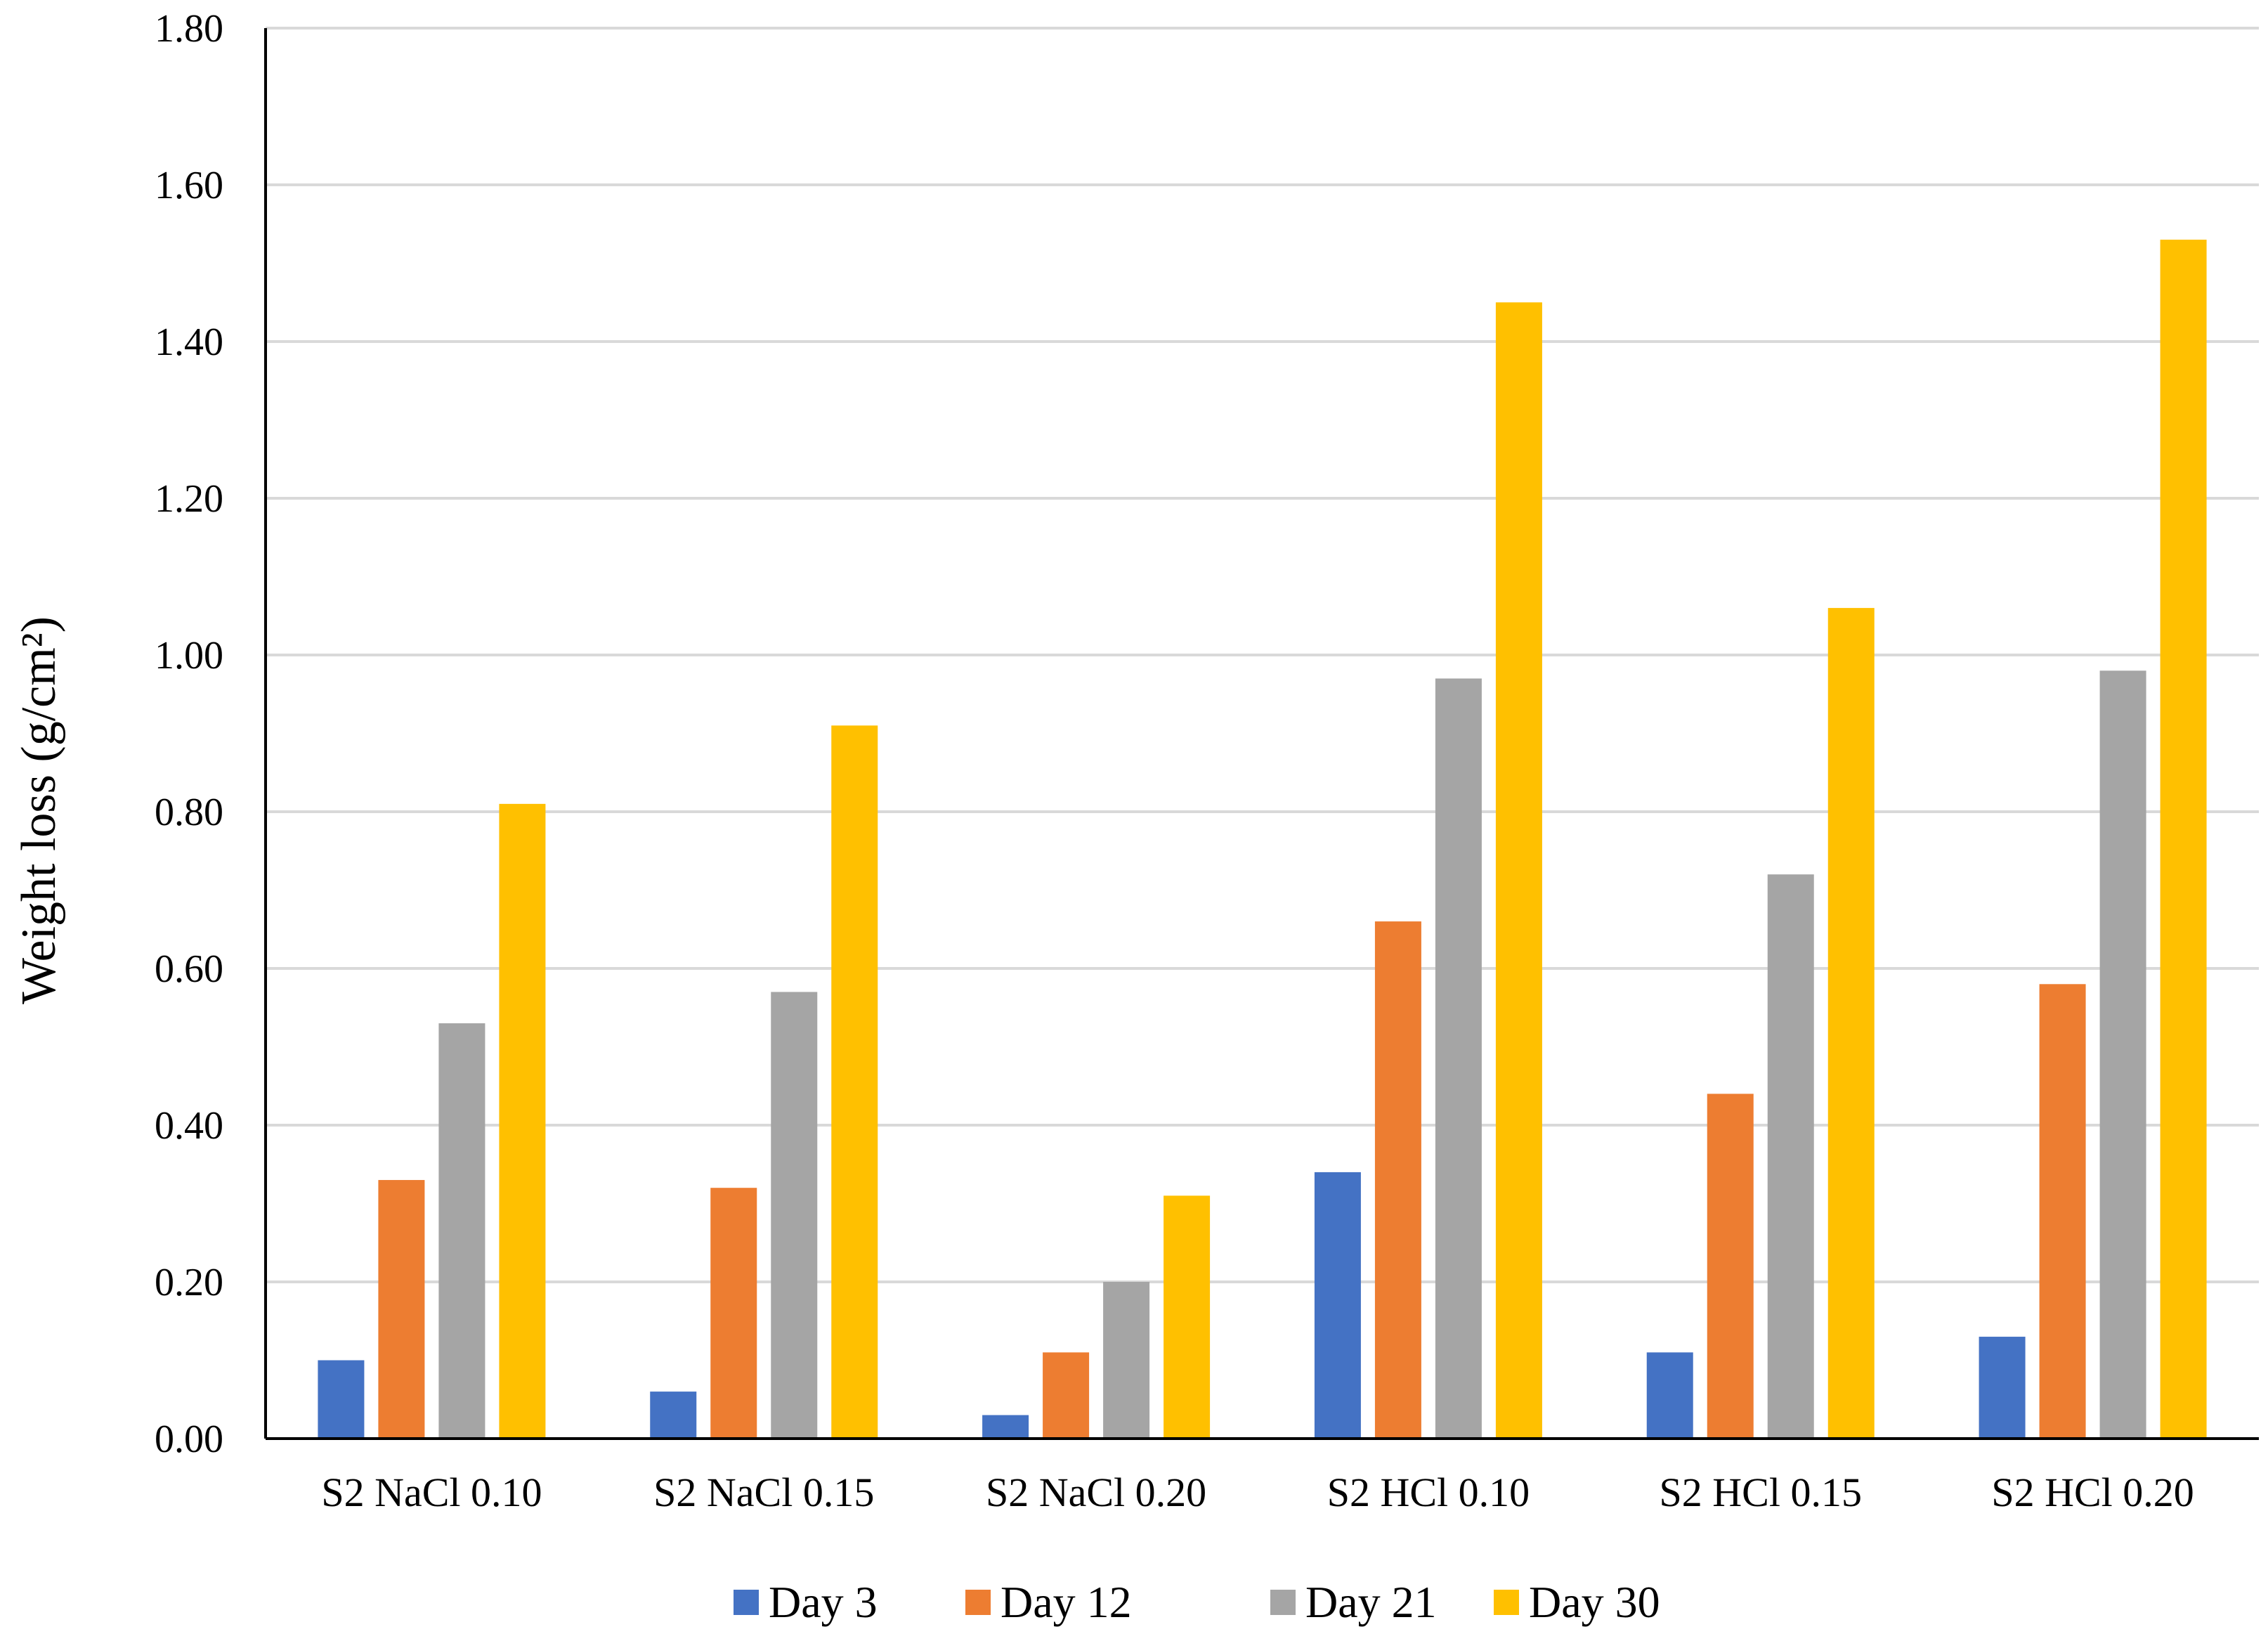 This screenshot has height=1641, width=2268. Describe the element at coordinates (1428, 1492) in the screenshot. I see `x-category-label: S2 HCl 0.10` at that location.